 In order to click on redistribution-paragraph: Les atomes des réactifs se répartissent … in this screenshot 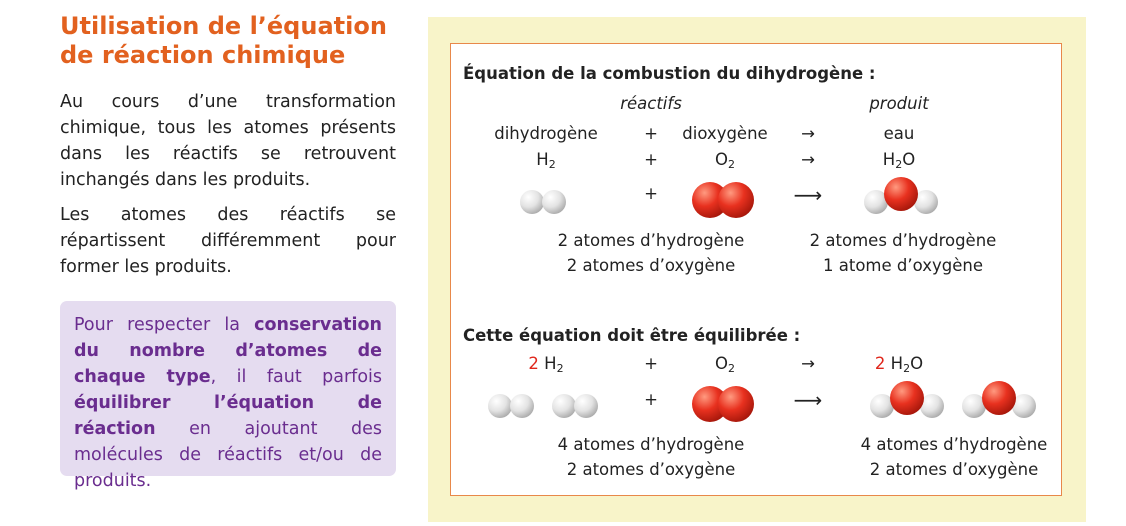, I will do `click(228, 241)`.